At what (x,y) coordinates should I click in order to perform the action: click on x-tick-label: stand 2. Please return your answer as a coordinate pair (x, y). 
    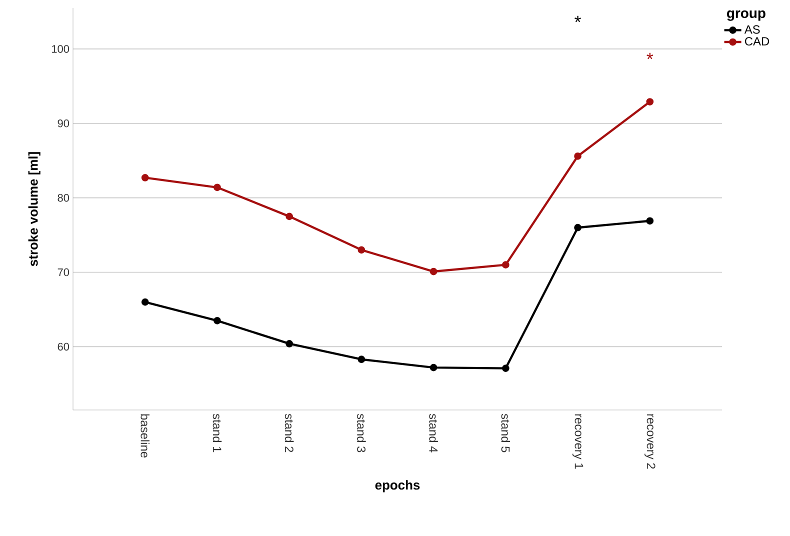
    Looking at the image, I should click on (289, 433).